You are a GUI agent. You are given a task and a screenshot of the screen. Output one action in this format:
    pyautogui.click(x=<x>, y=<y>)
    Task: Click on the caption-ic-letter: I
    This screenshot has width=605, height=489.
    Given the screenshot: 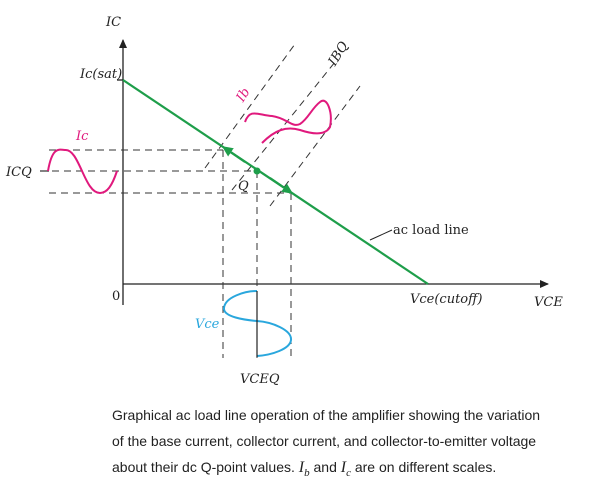 What is the action you would take?
    pyautogui.click(x=343, y=467)
    